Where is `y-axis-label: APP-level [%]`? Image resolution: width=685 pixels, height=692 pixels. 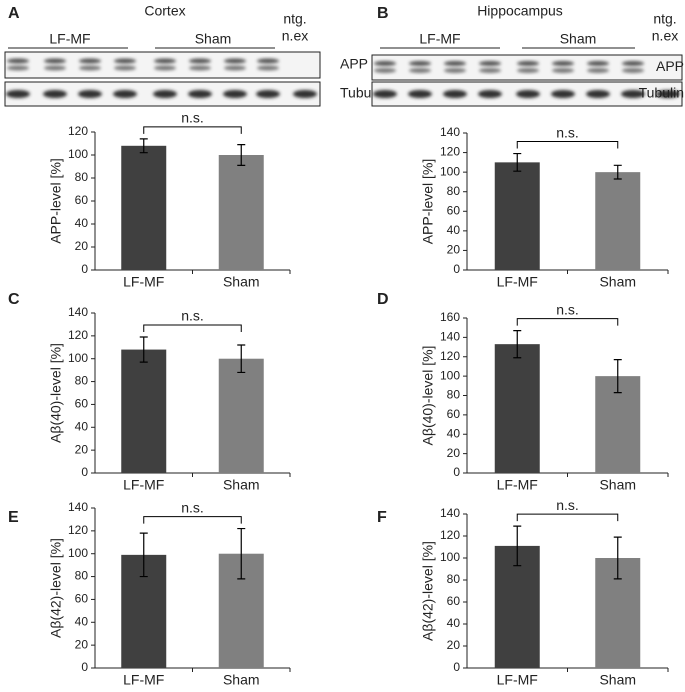 y-axis-label: APP-level [%] is located at coordinates (56, 201).